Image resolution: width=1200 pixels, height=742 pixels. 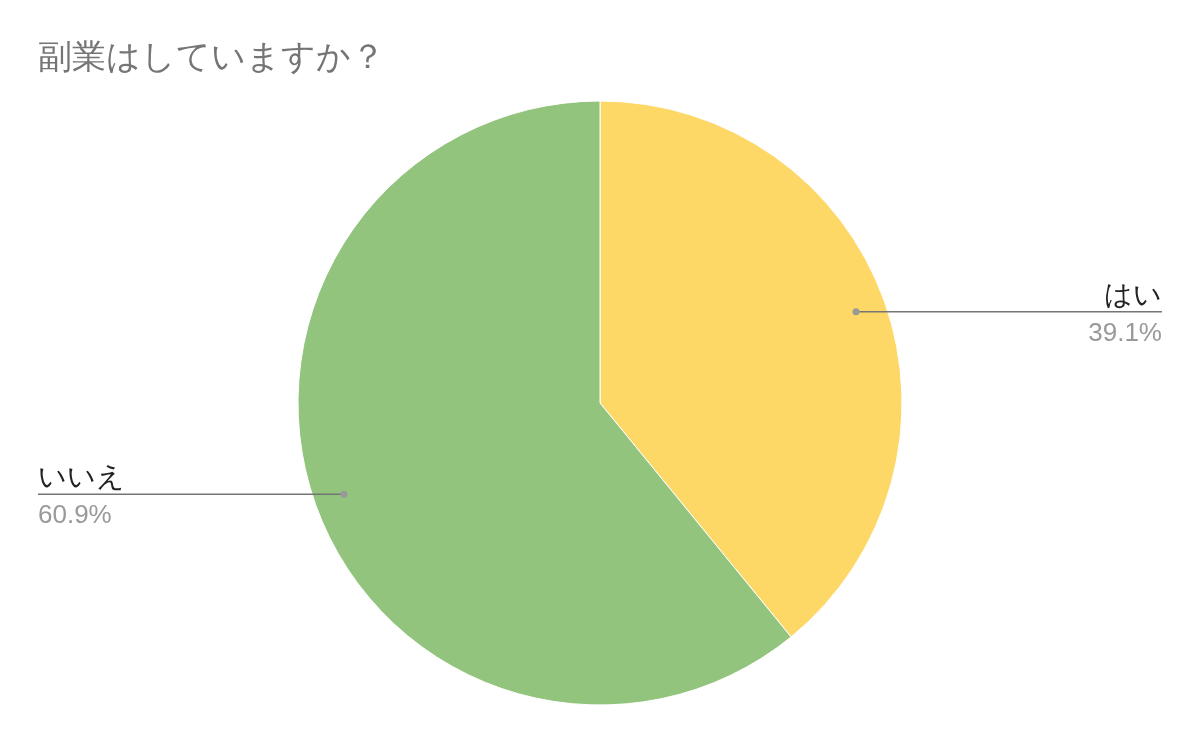 What do you see at coordinates (75, 514) in the screenshot?
I see `data-label: 60.9%` at bounding box center [75, 514].